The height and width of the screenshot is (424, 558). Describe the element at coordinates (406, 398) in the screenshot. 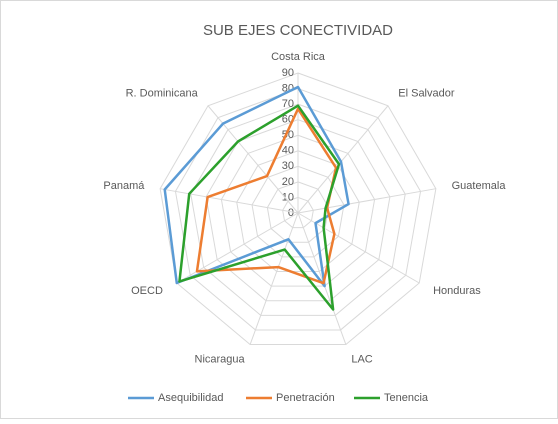

I see `legend-label: Tenencia` at that location.